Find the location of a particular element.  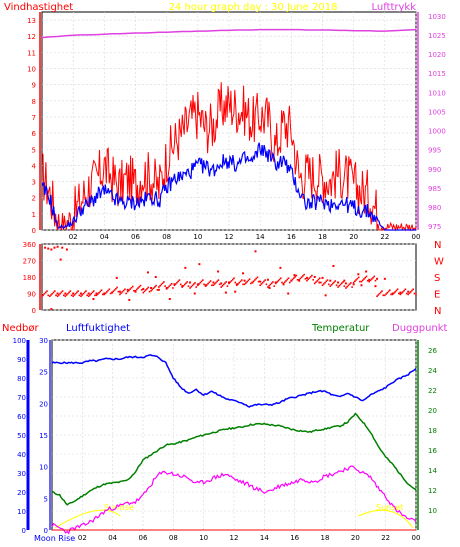

direction-tick-label: 360 is located at coordinates (29, 245).